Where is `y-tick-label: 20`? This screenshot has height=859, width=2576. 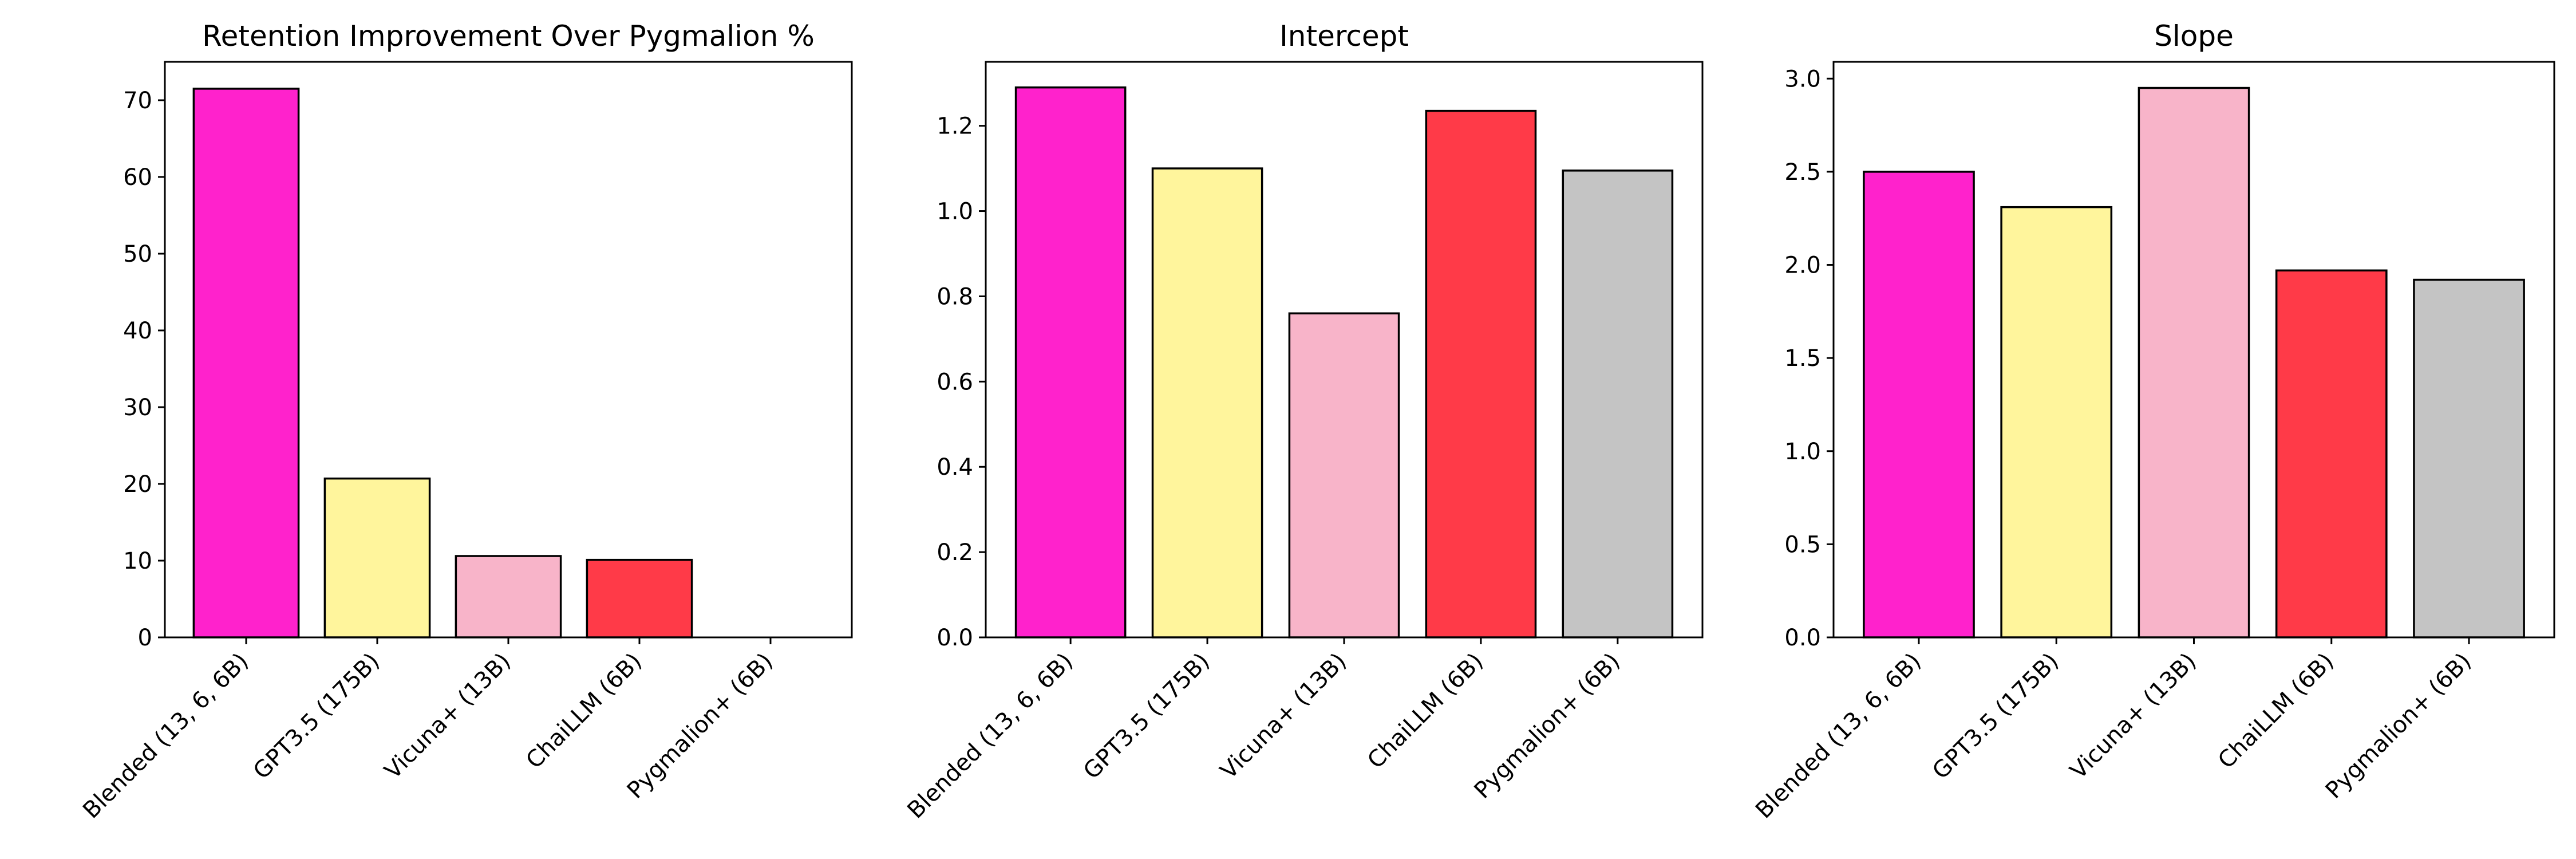
y-tick-label: 20 is located at coordinates (137, 484).